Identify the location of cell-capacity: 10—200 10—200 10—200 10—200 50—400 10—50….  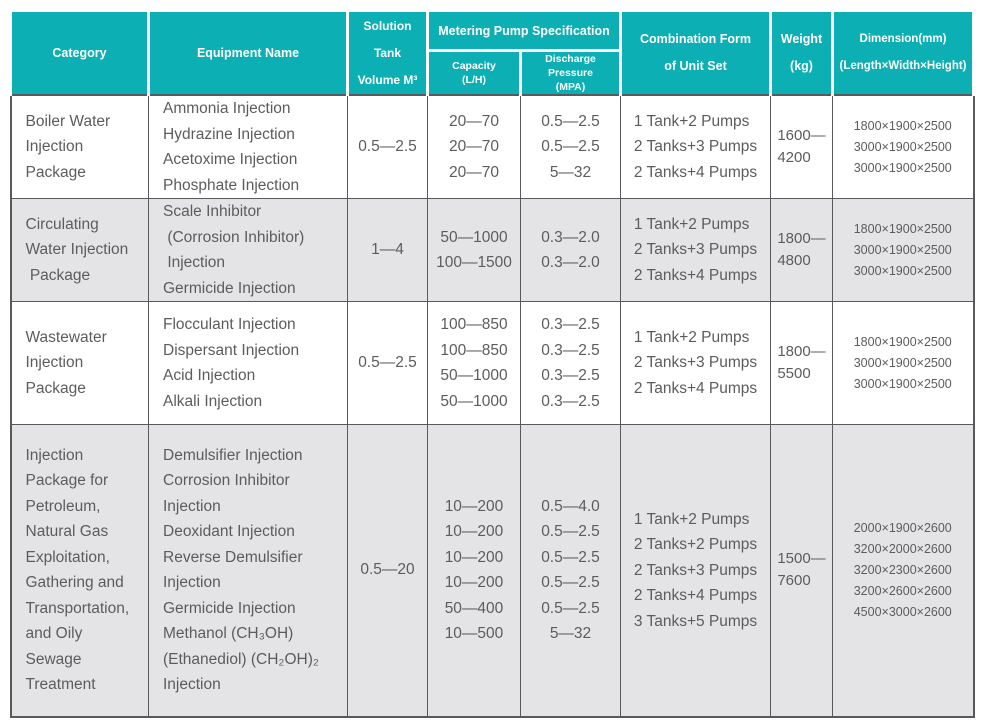
(474, 571).